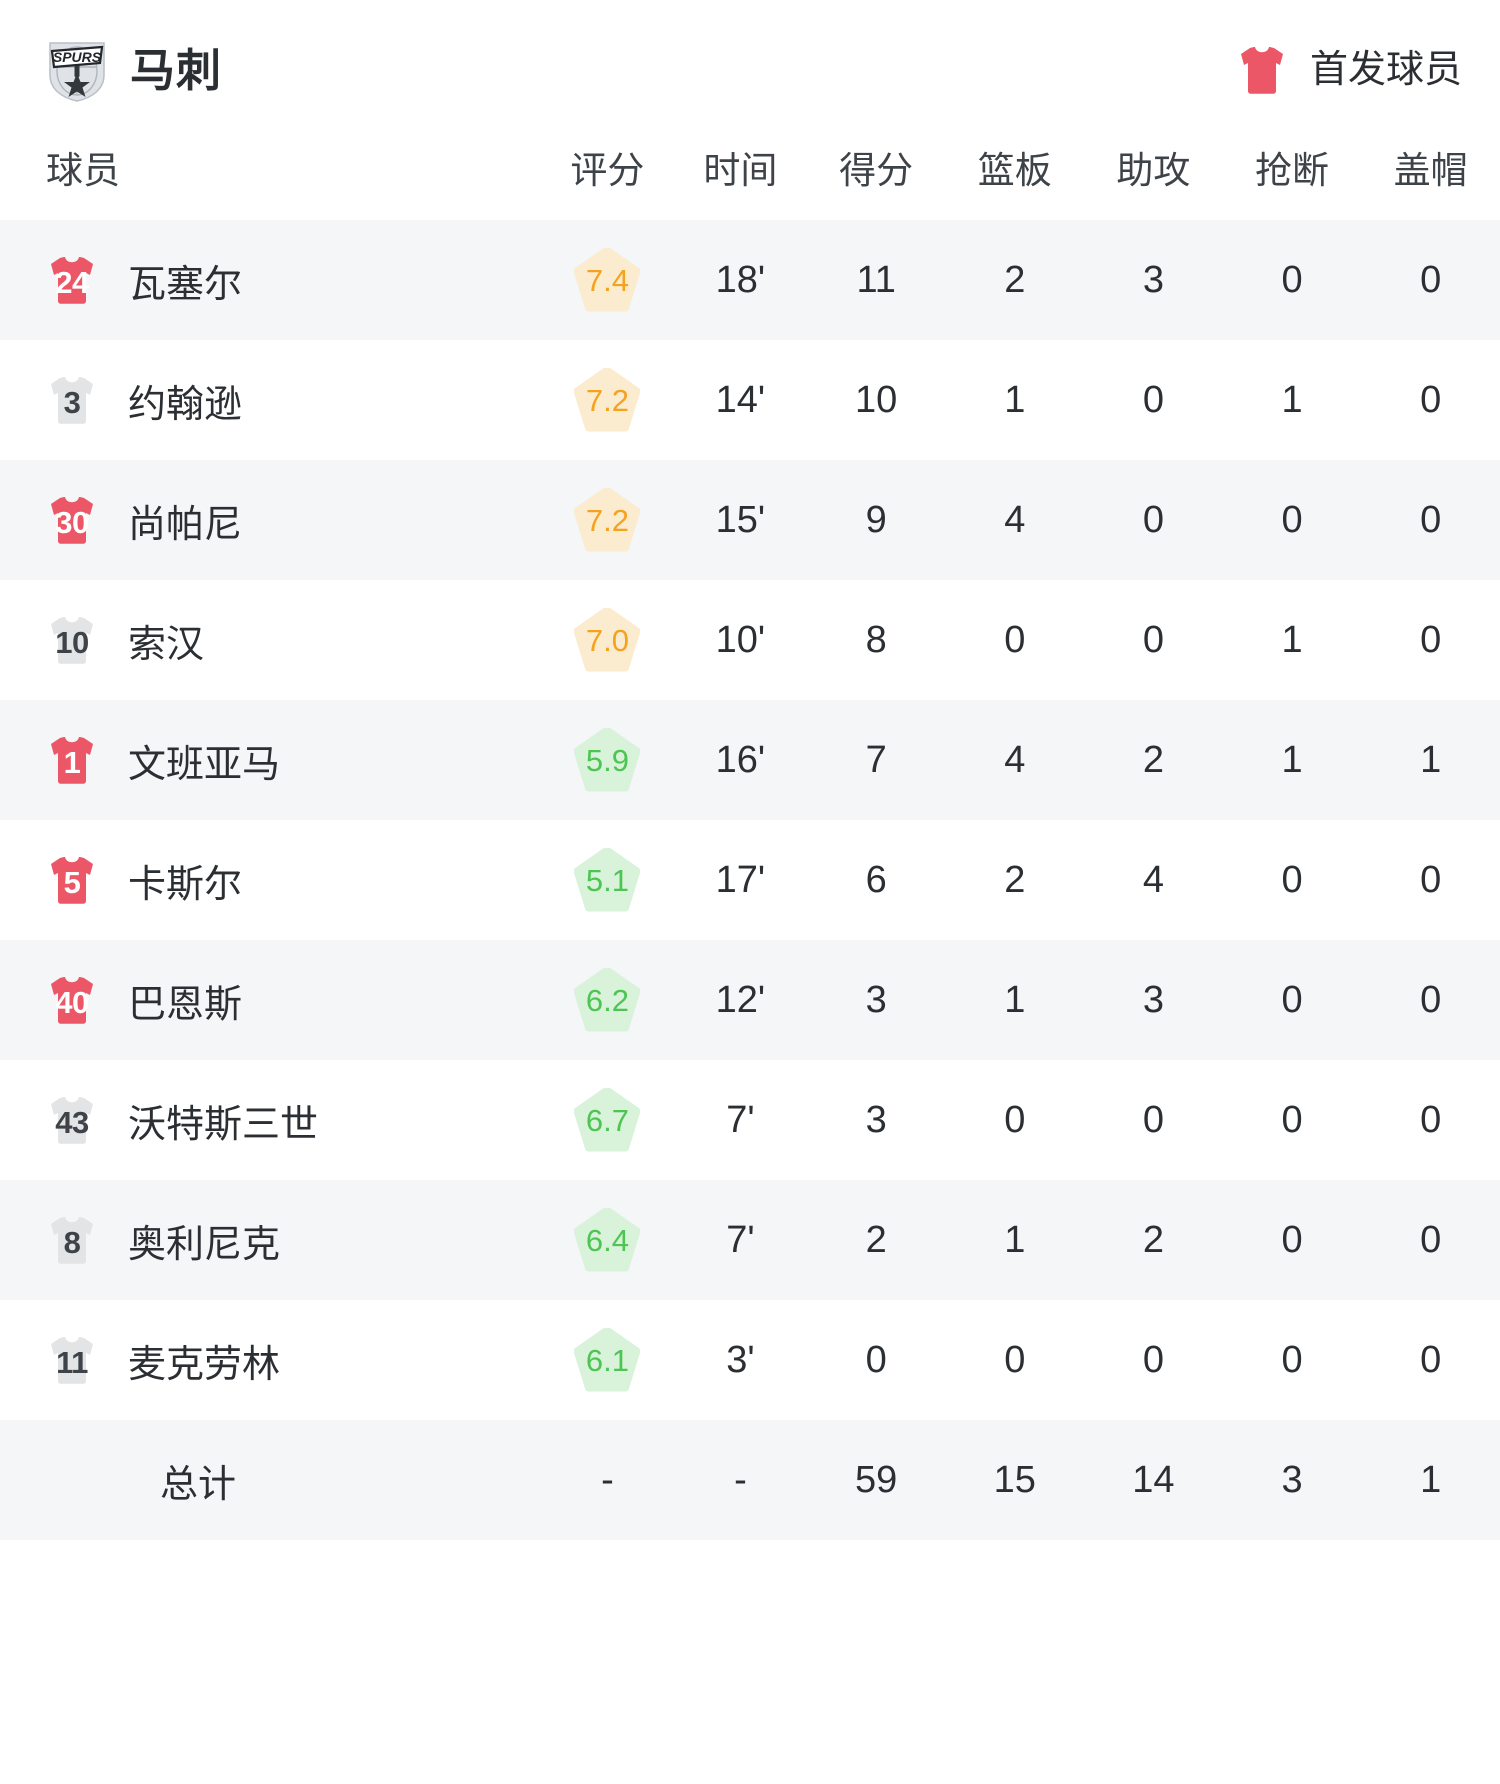  I want to click on column-header-points: 得分, so click(876, 170).